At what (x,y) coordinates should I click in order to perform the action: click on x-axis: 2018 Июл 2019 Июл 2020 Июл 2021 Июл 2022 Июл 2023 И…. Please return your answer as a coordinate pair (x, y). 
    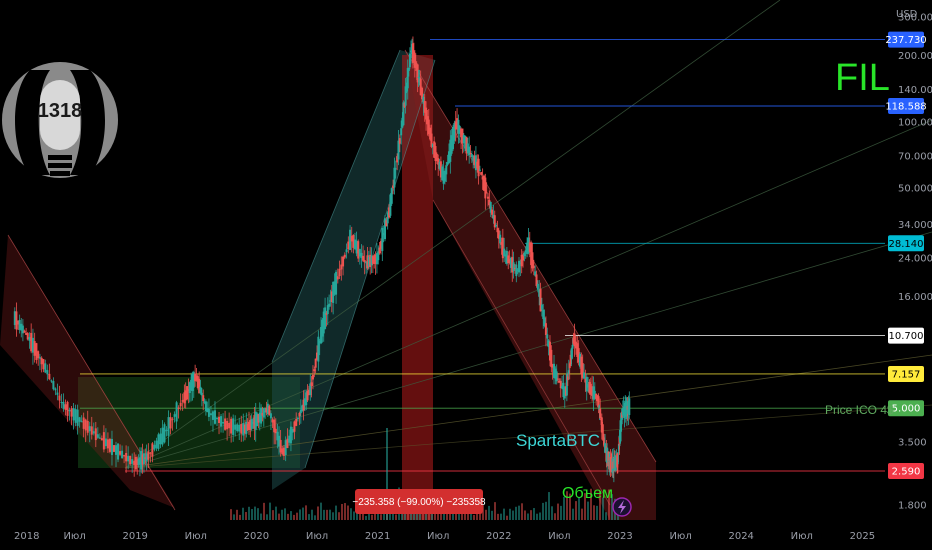
    Looking at the image, I should click on (444, 536).